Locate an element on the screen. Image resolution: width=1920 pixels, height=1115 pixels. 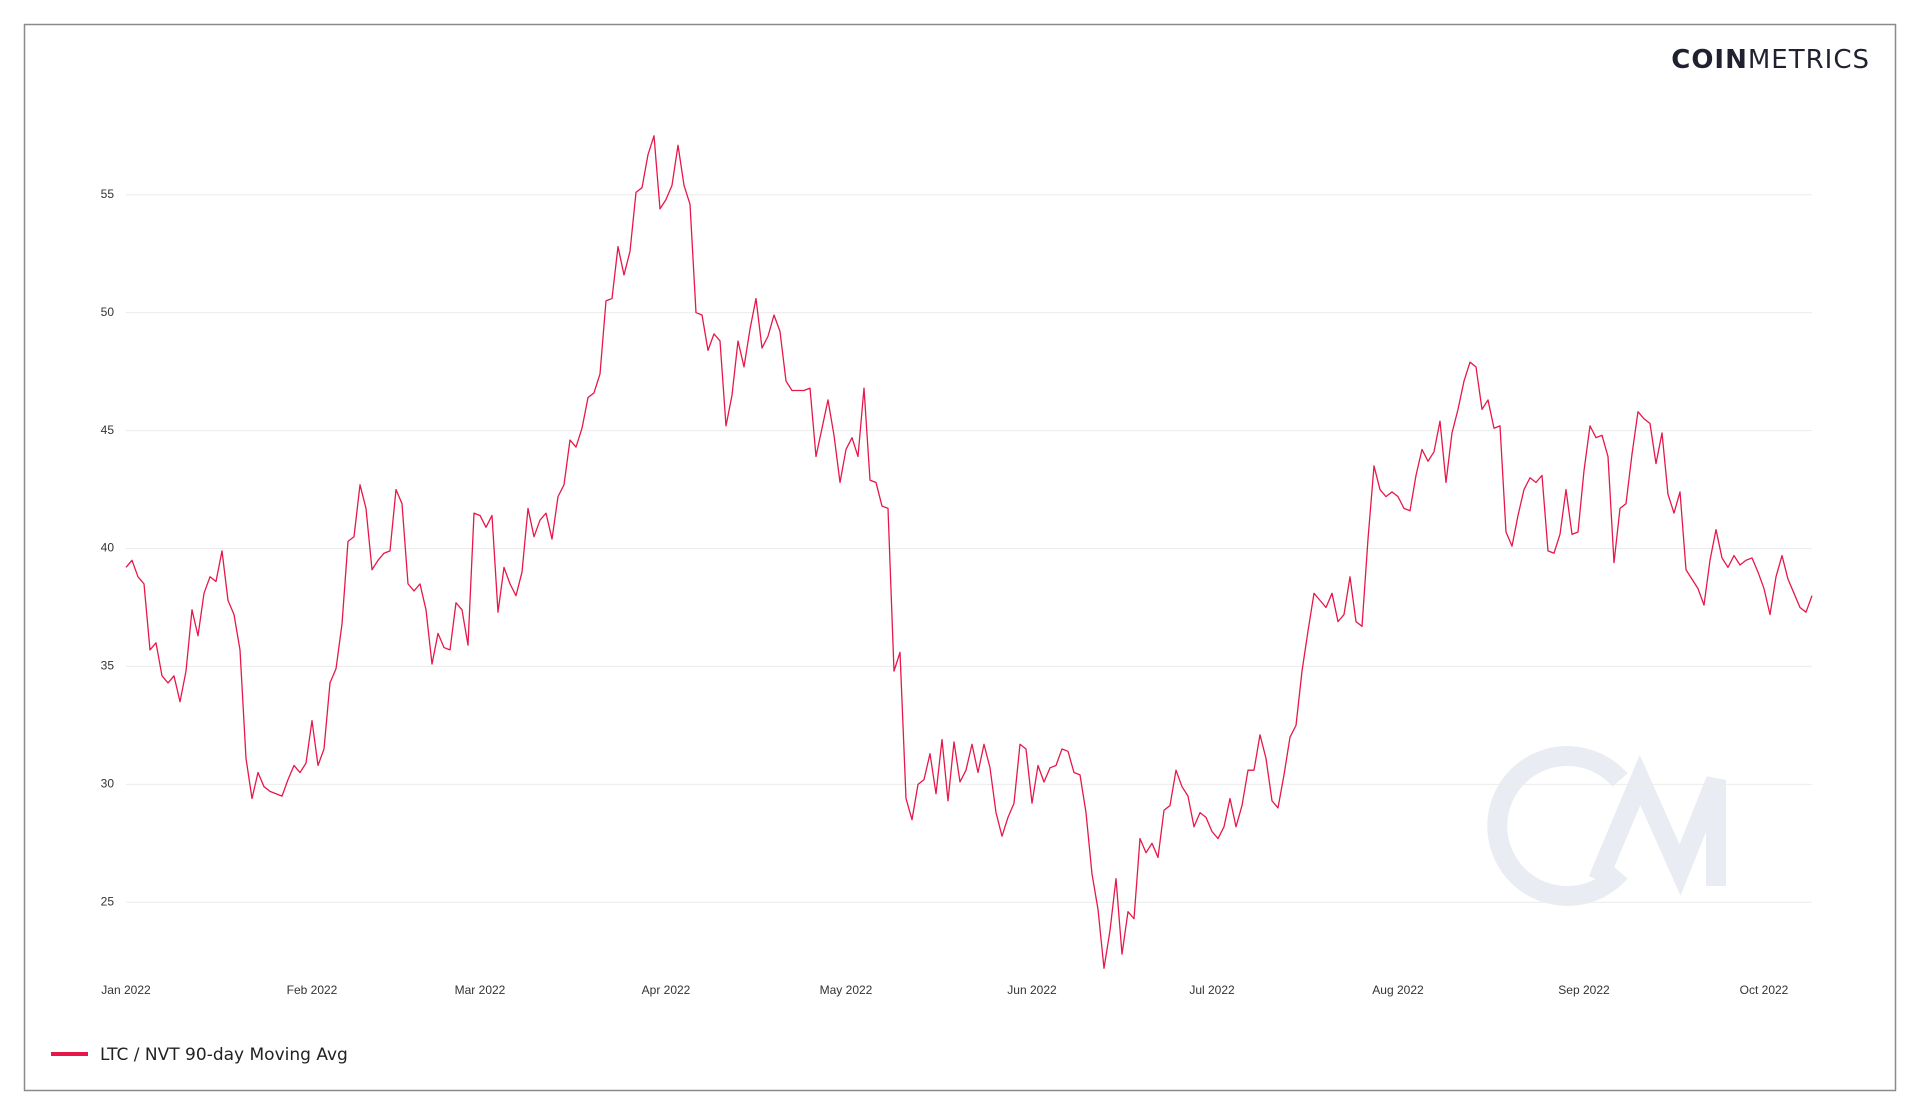
legend-label: LTC / NVT 90-day Moving Avg is located at coordinates (224, 1055).